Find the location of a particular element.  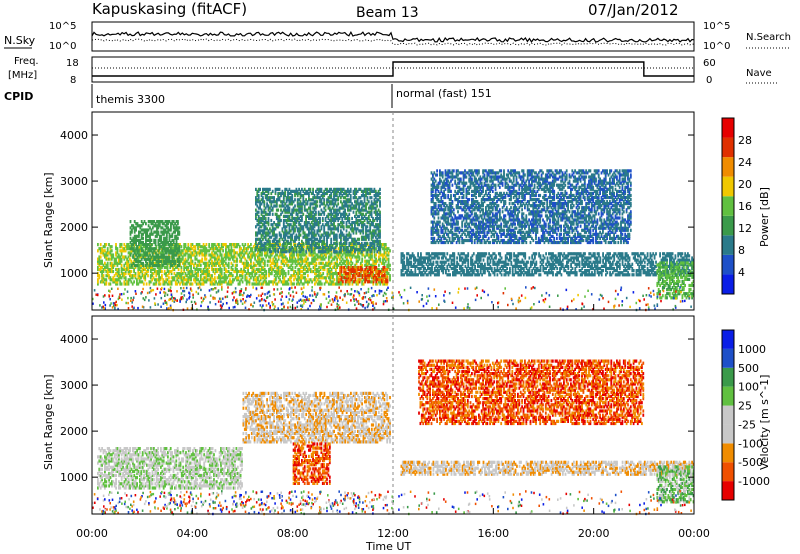

freq-left-tick-top: 18 is located at coordinates (72, 63).